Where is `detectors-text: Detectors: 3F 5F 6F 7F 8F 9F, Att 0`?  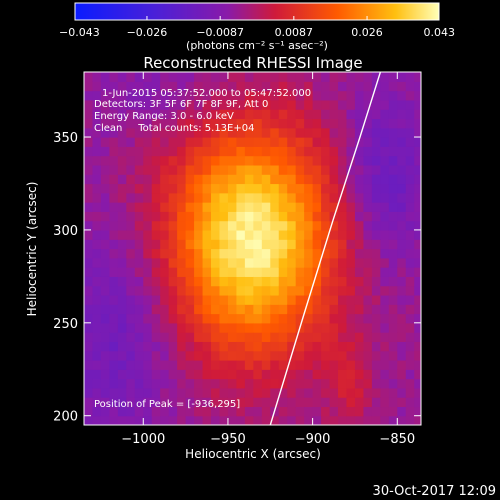 detectors-text: Detectors: 3F 5F 6F 7F 8F 9F, Att 0 is located at coordinates (181, 104).